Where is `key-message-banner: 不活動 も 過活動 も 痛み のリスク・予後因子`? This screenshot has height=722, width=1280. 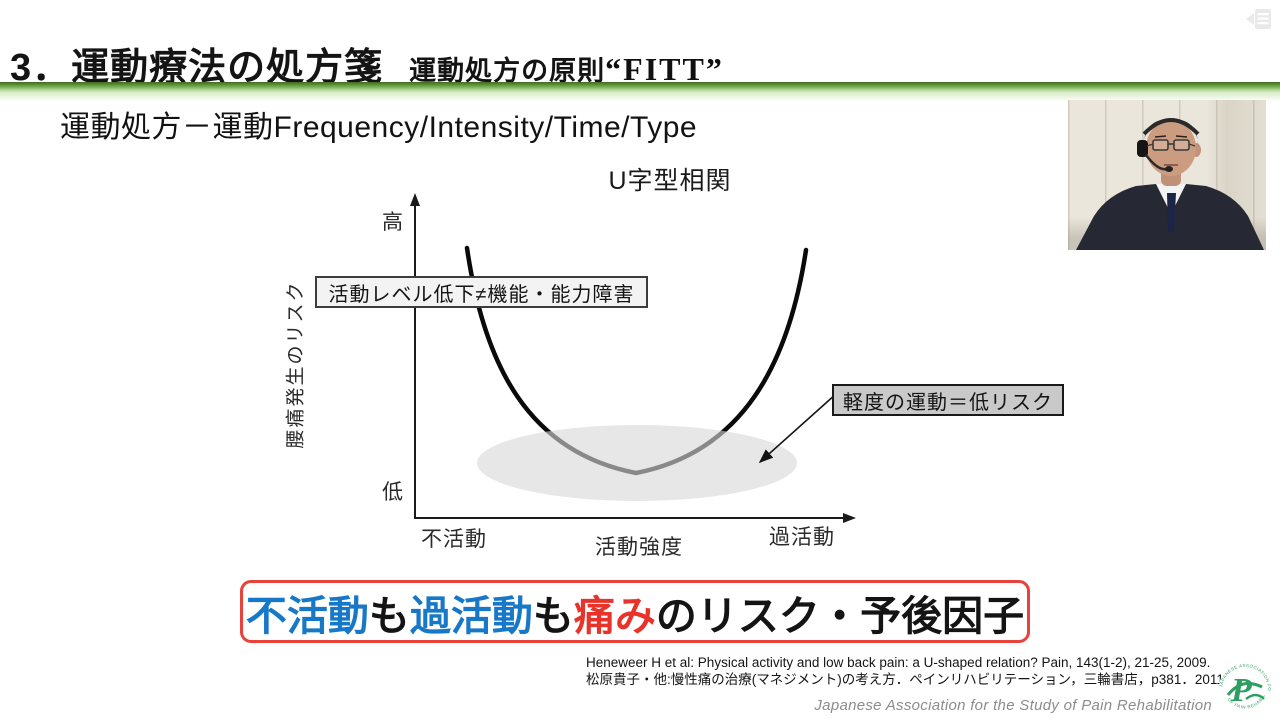 key-message-banner: 不活動 も 過活動 も 痛み のリスク・予後因子 is located at coordinates (635, 611).